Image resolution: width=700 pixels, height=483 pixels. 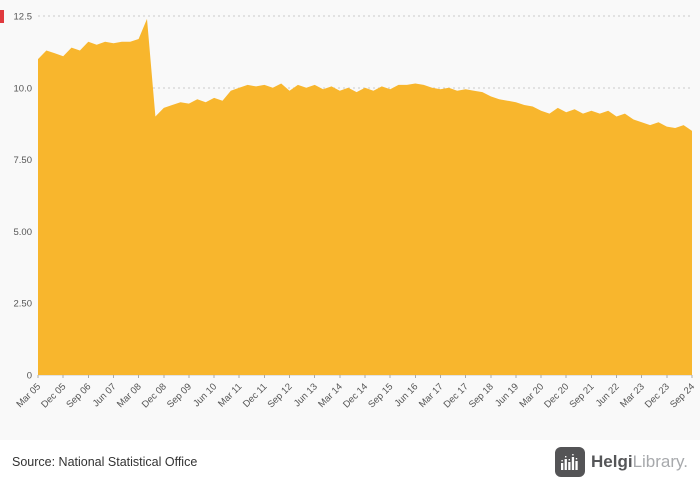 I want to click on svg-text: Jun 07, so click(x=105, y=395).